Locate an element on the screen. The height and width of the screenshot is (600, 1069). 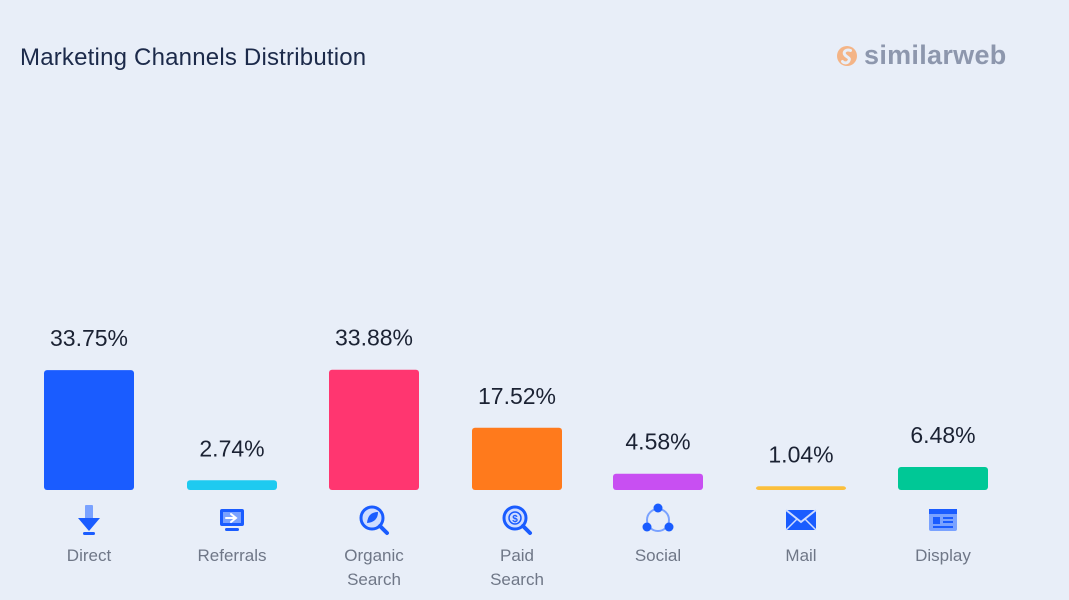
organic-search-icon is located at coordinates (374, 520).